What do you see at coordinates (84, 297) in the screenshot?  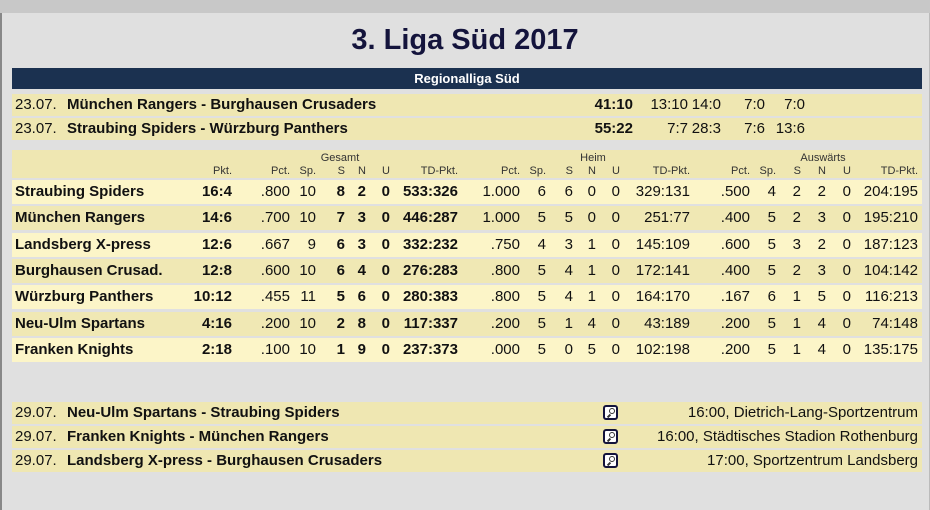 I see `team-name: Würzburg Panthers` at bounding box center [84, 297].